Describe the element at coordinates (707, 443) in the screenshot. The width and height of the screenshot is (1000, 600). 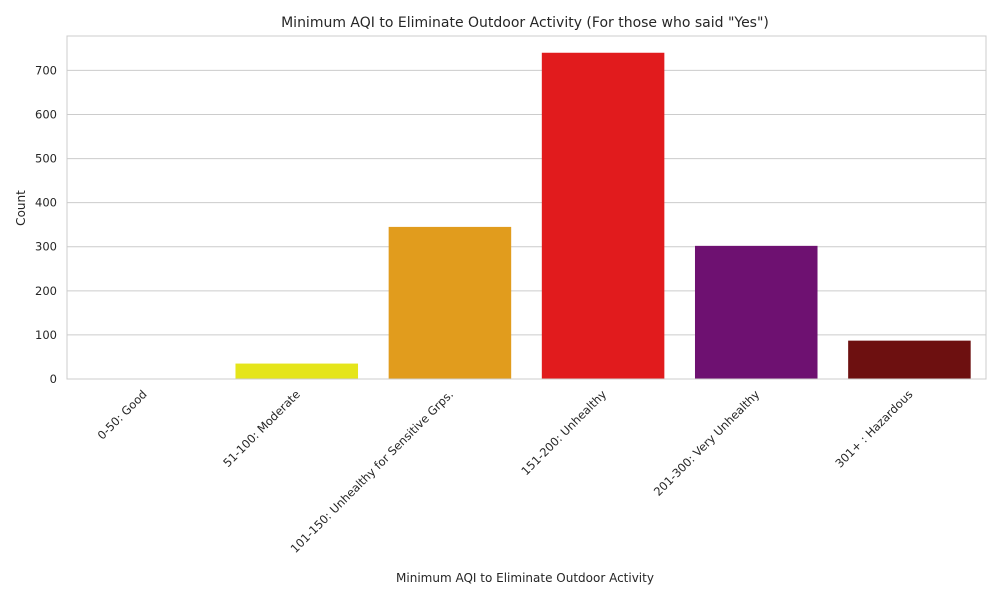
I see `x-tick-label: 201-300: Very Unhealthy` at that location.